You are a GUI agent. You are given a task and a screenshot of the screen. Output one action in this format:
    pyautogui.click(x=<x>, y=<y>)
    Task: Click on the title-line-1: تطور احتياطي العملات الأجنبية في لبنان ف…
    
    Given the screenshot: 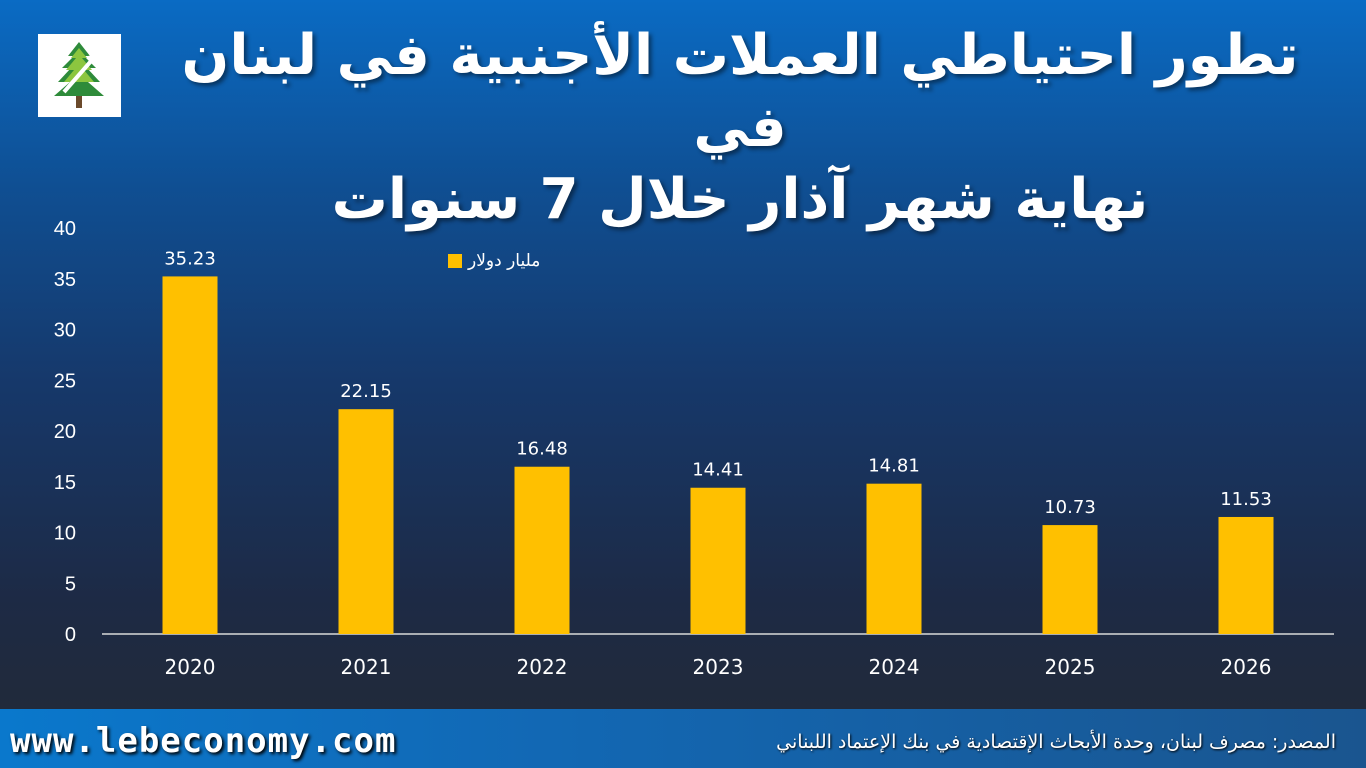 What is the action you would take?
    pyautogui.click(x=740, y=91)
    